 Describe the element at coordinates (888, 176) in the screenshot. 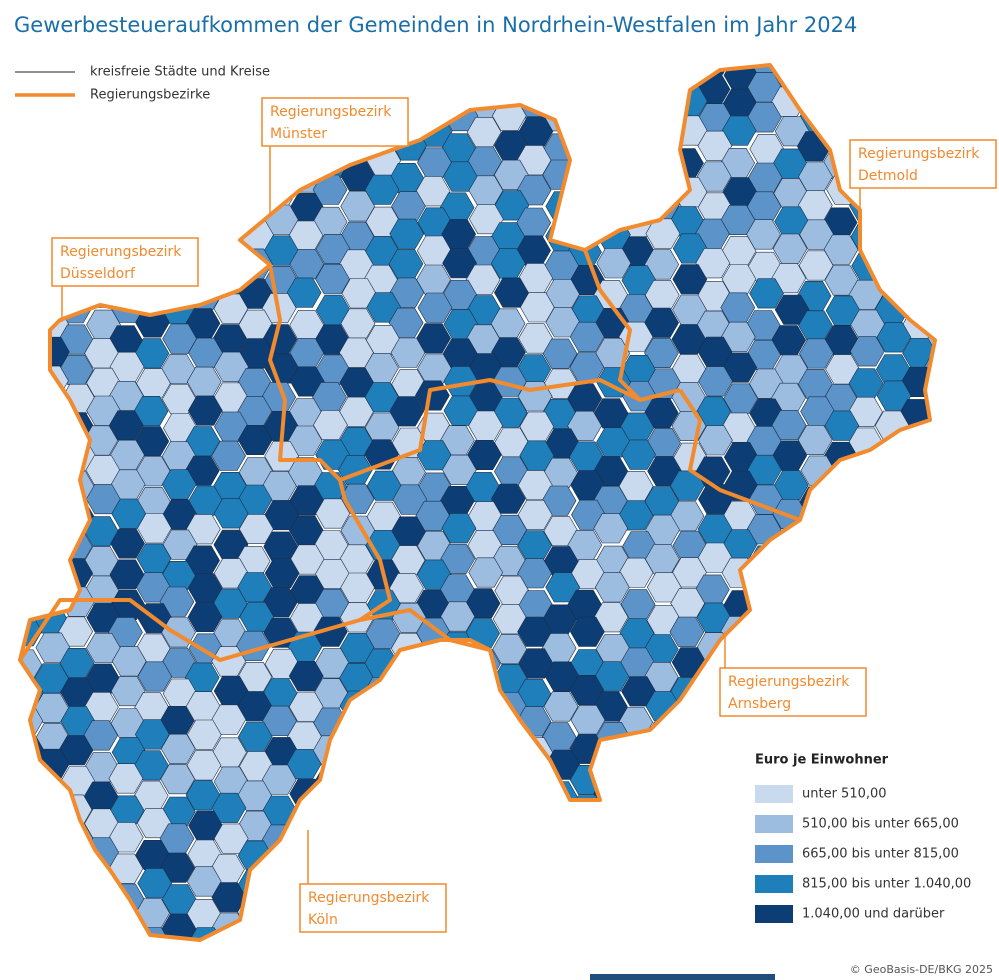

I see `region-label: Detmold` at that location.